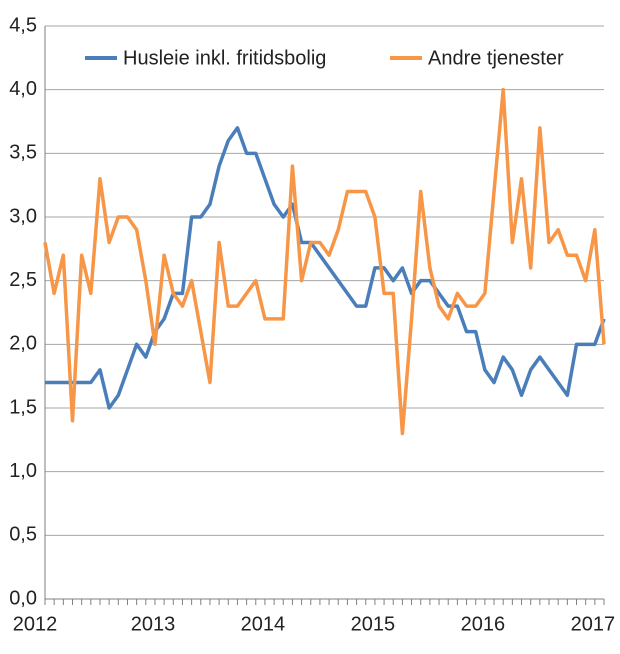  Describe the element at coordinates (263, 624) in the screenshot. I see `x-tick-label: 2014` at that location.